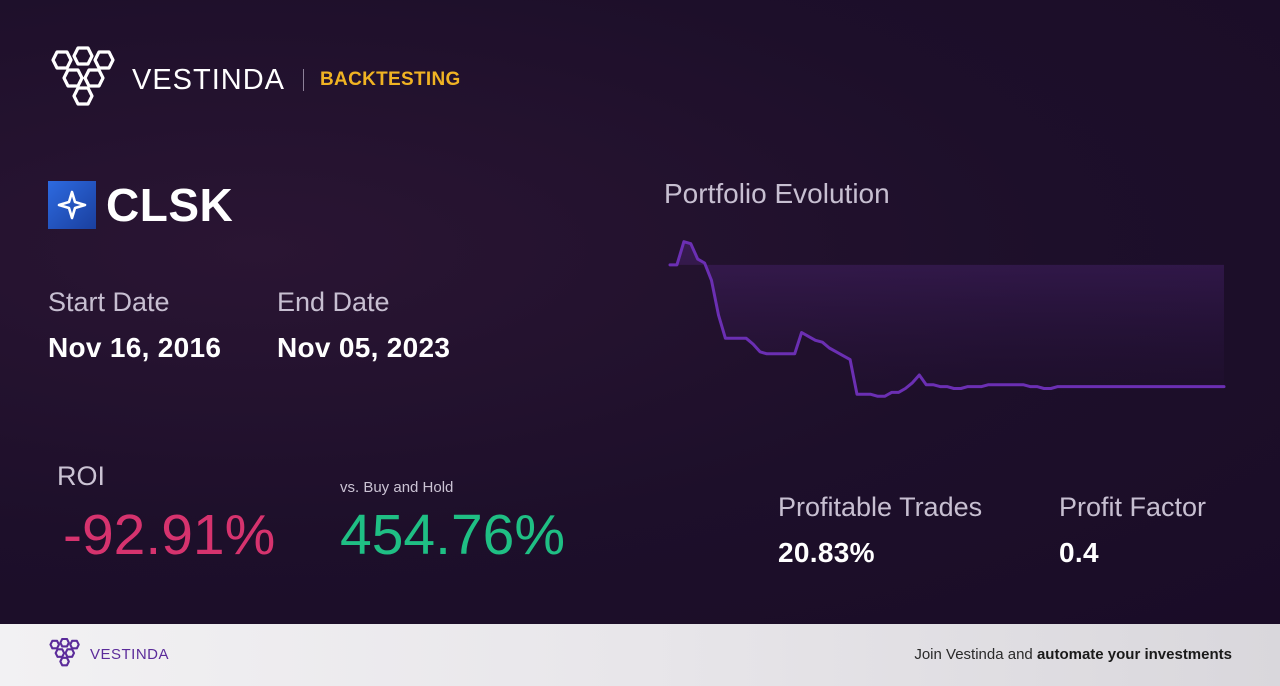 This screenshot has height=686, width=1280. Describe the element at coordinates (130, 654) in the screenshot. I see `footer-brand-name: VESTINDA` at that location.